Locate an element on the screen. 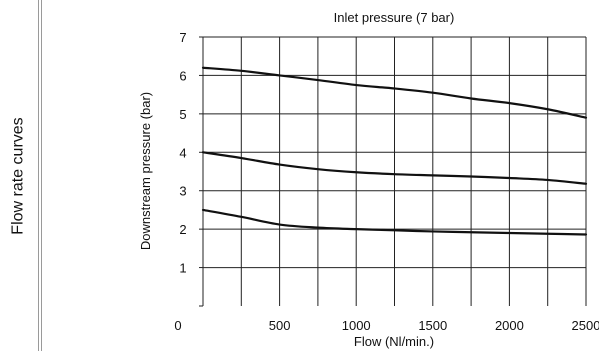 This screenshot has height=351, width=599. axes is located at coordinates (201, 171).